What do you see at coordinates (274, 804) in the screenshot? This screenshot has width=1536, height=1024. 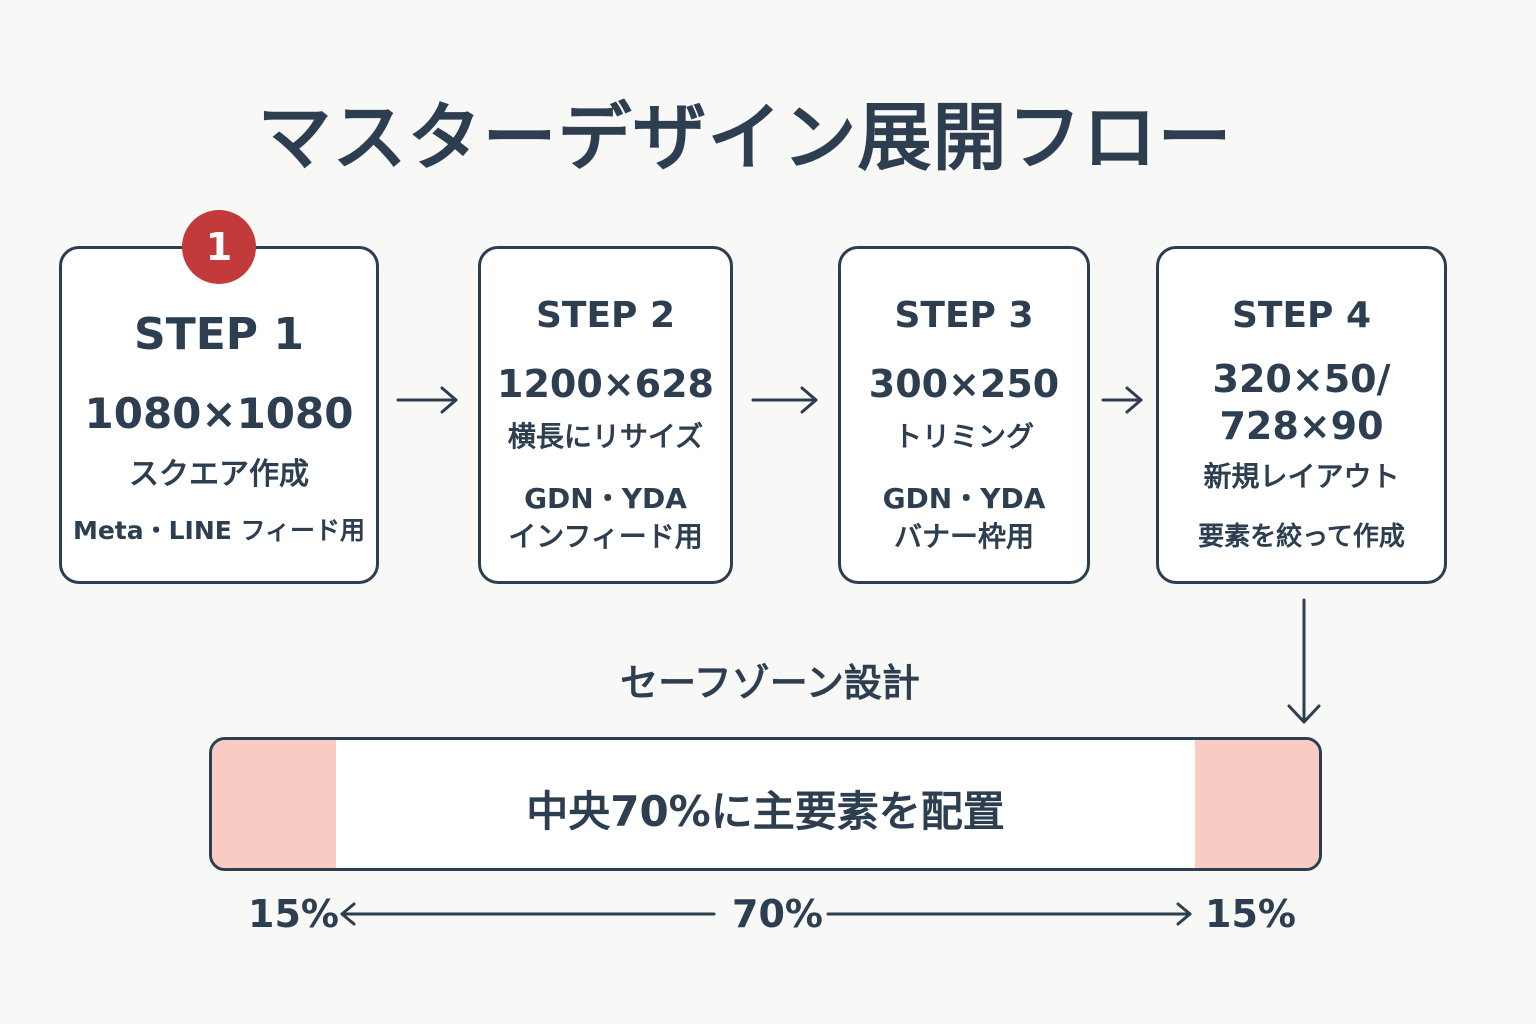 I see `margin-zone-left` at bounding box center [274, 804].